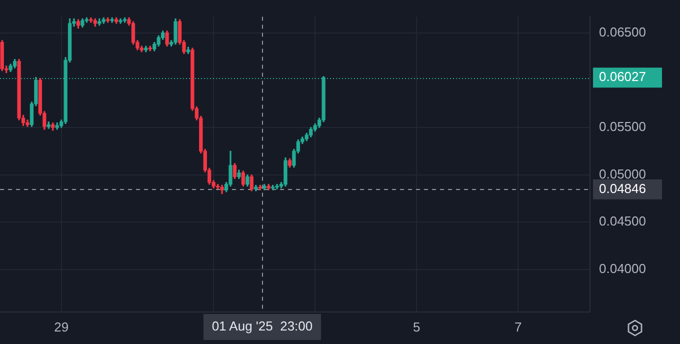 This screenshot has height=344, width=680. I want to click on ref-line-label: 0.04846, so click(622, 188).